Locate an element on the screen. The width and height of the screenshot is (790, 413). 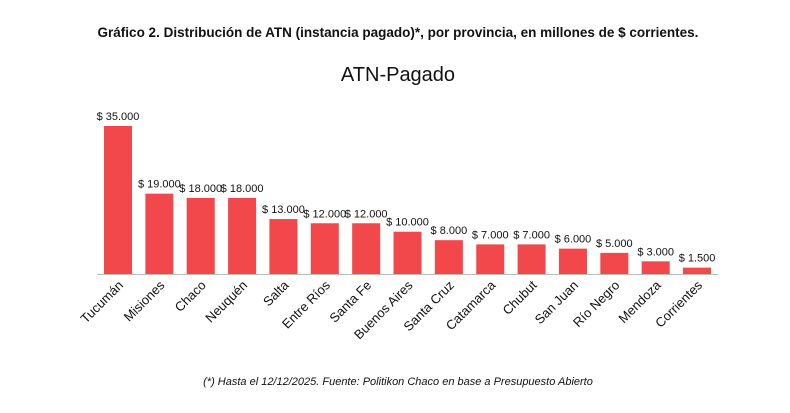
value-label: $ 5.000 is located at coordinates (614, 244).